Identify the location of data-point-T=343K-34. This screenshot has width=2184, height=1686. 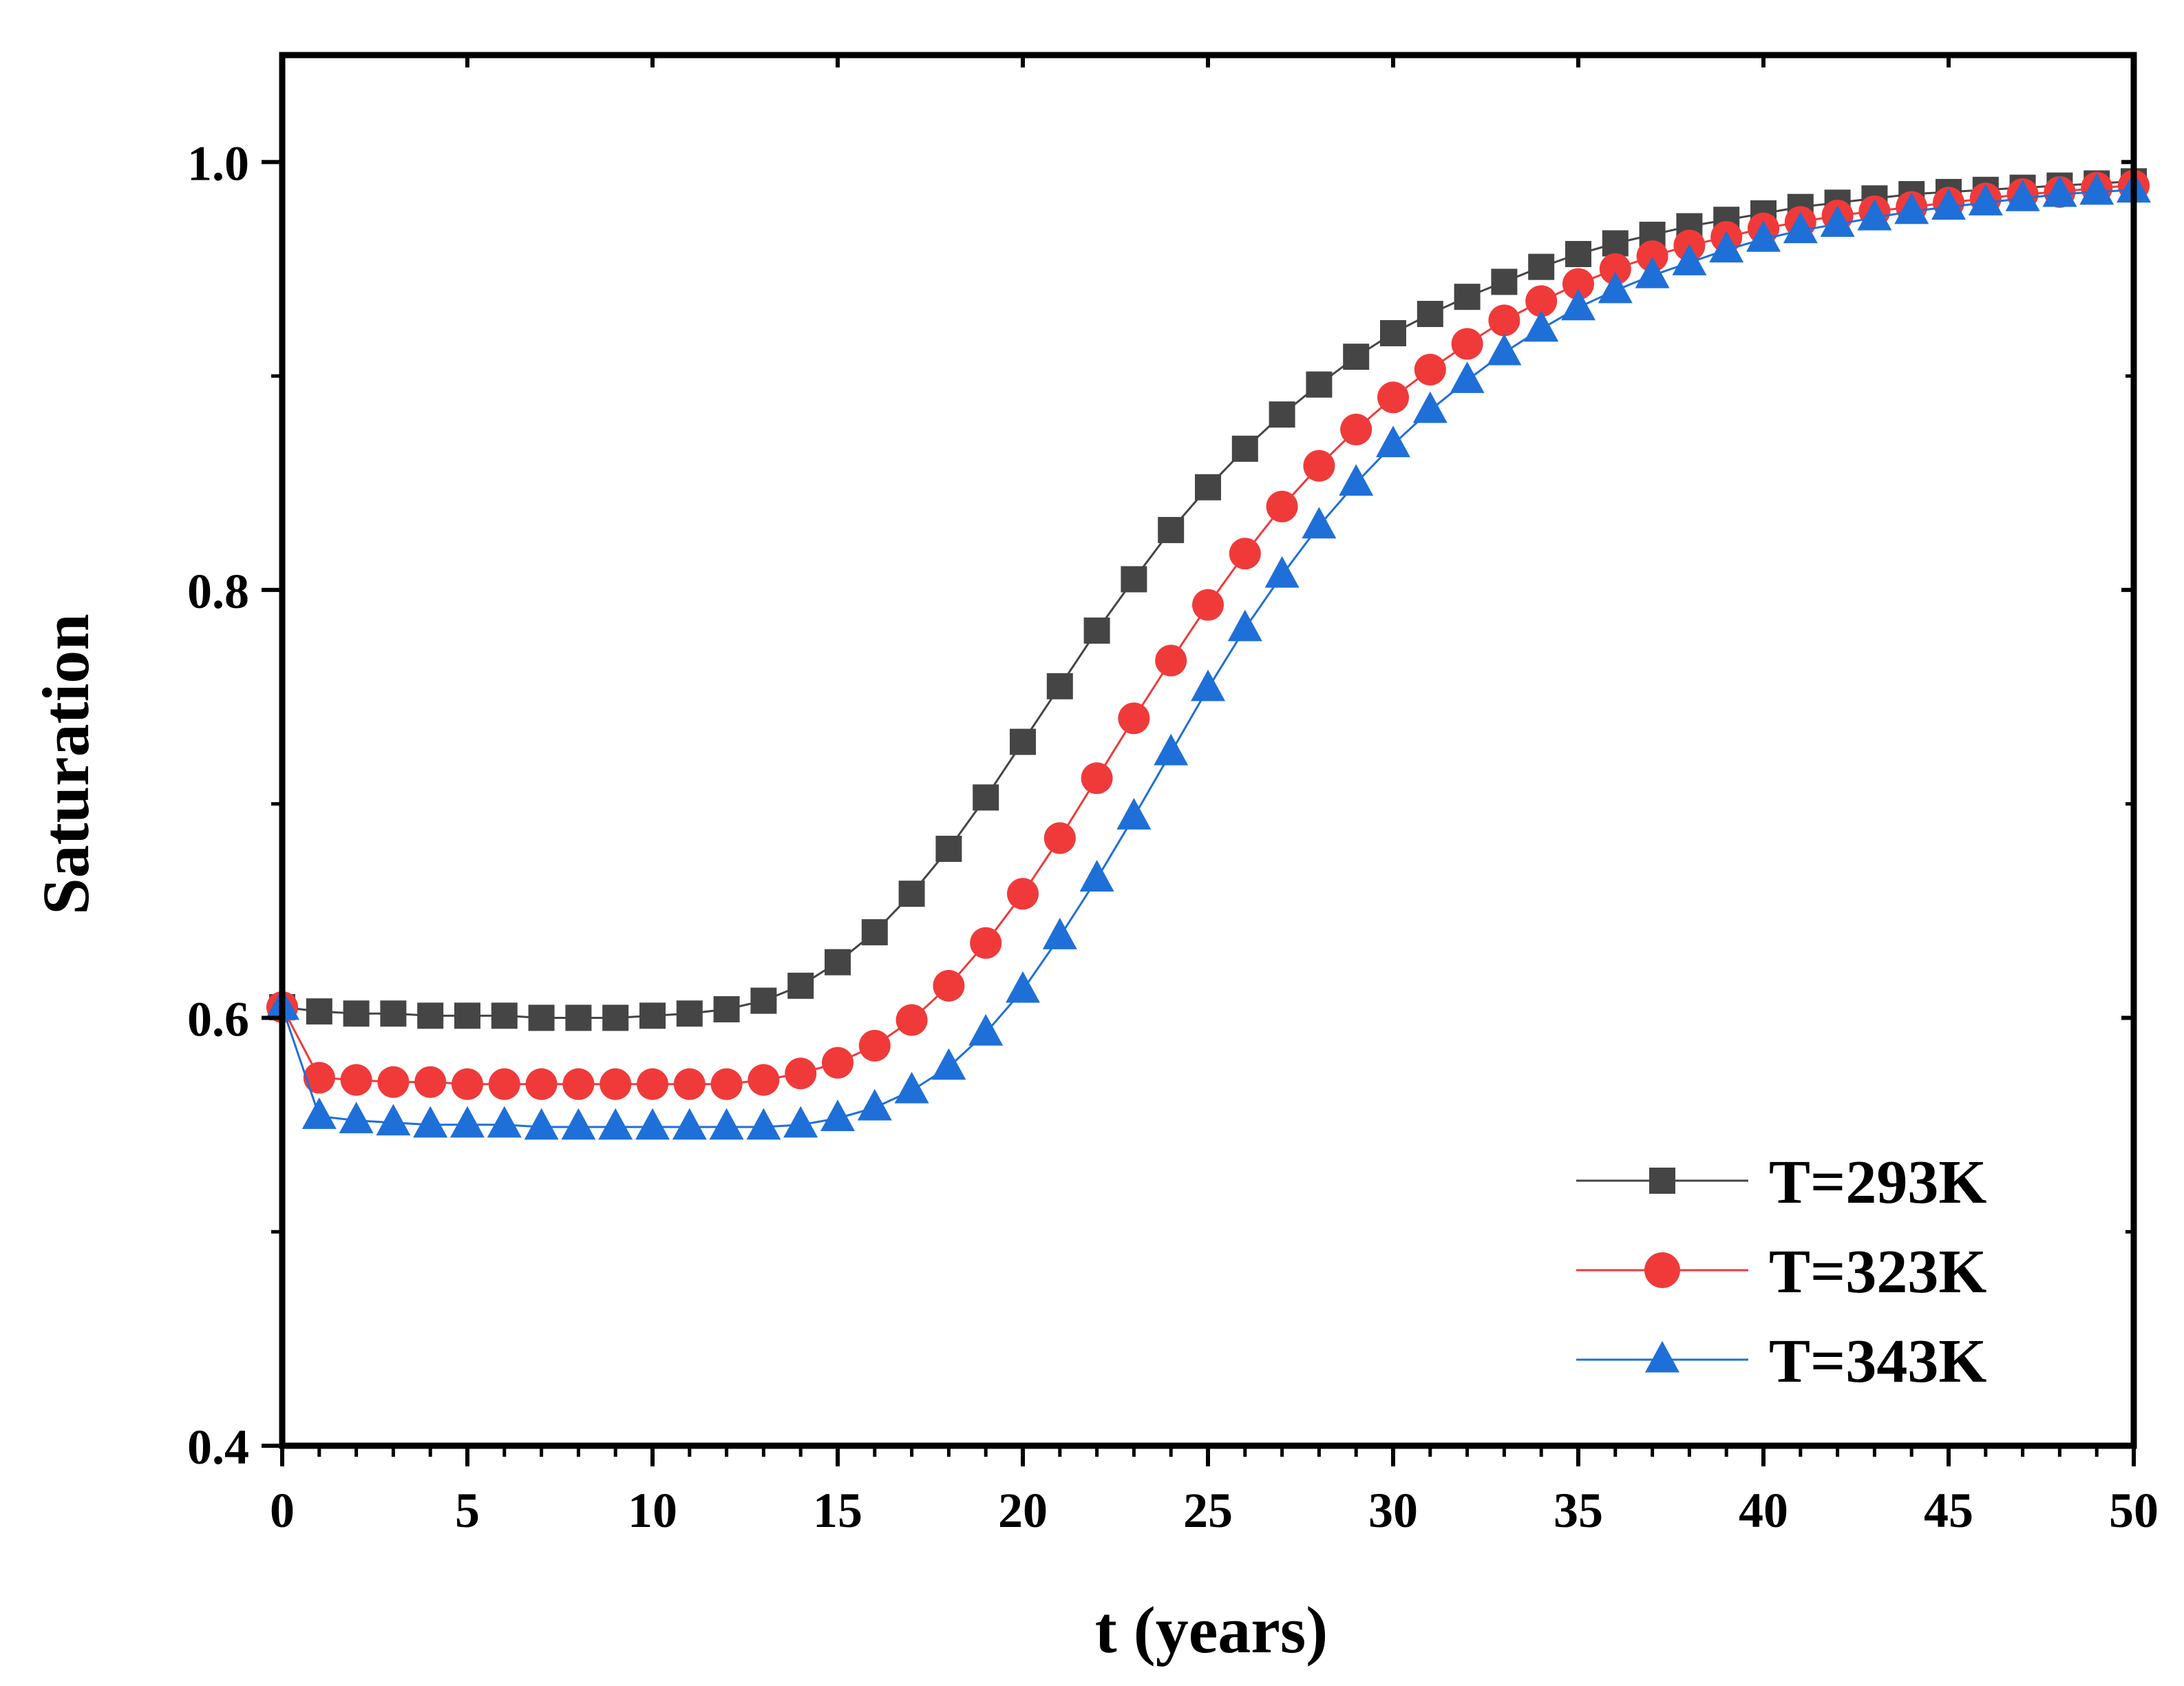
(1541, 326).